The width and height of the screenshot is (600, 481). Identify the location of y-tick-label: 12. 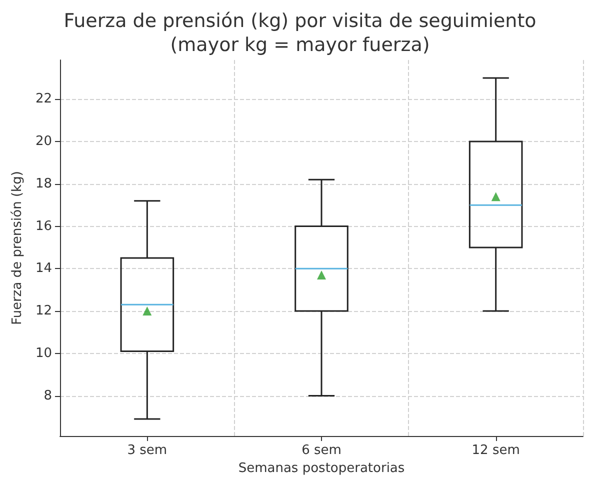
(43, 311).